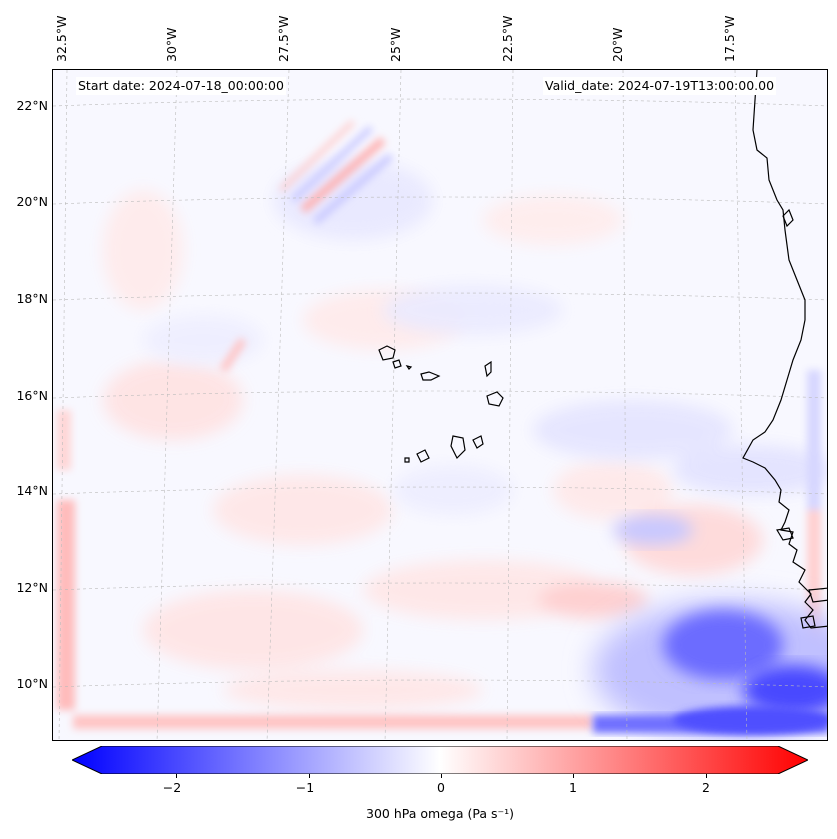  Describe the element at coordinates (305, 787) in the screenshot. I see `colorbar-tick-neg1: −1` at that location.